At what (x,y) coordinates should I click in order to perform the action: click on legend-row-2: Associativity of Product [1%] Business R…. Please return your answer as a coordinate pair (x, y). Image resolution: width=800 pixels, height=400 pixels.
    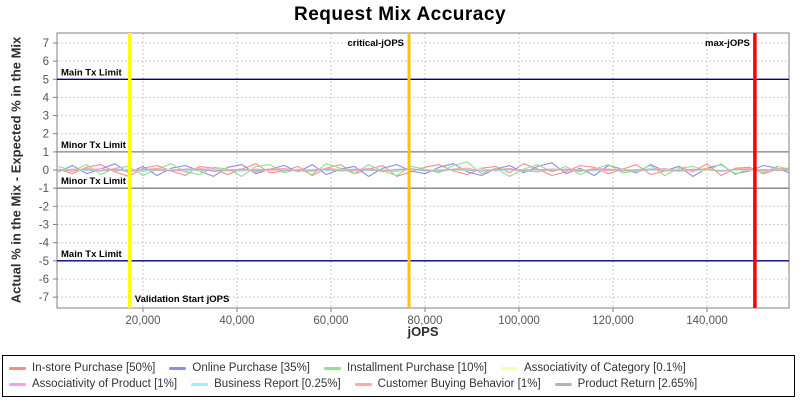
    Looking at the image, I should click on (398, 384).